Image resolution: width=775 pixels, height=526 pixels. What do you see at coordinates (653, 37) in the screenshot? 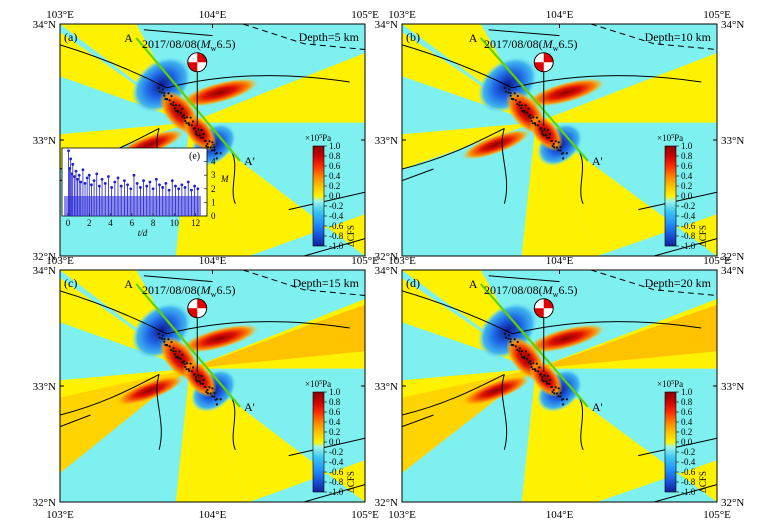
I see `fault-line-dashed` at bounding box center [653, 37].